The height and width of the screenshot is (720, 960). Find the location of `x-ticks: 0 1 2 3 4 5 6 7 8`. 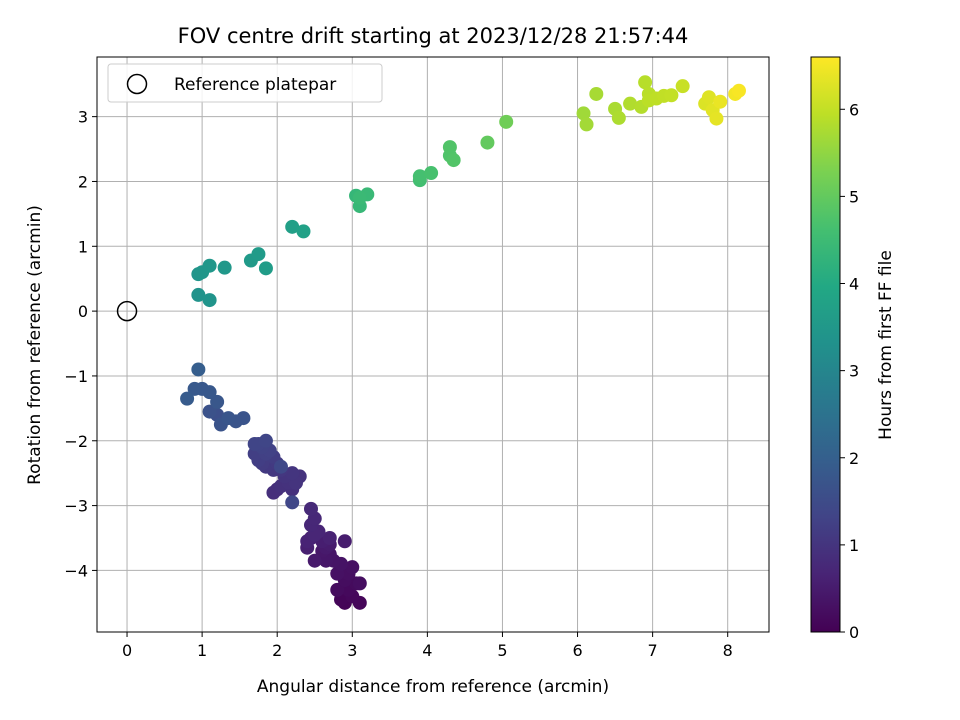

x-ticks: 0 1 2 3 4 5 6 7 8 is located at coordinates (427, 646).